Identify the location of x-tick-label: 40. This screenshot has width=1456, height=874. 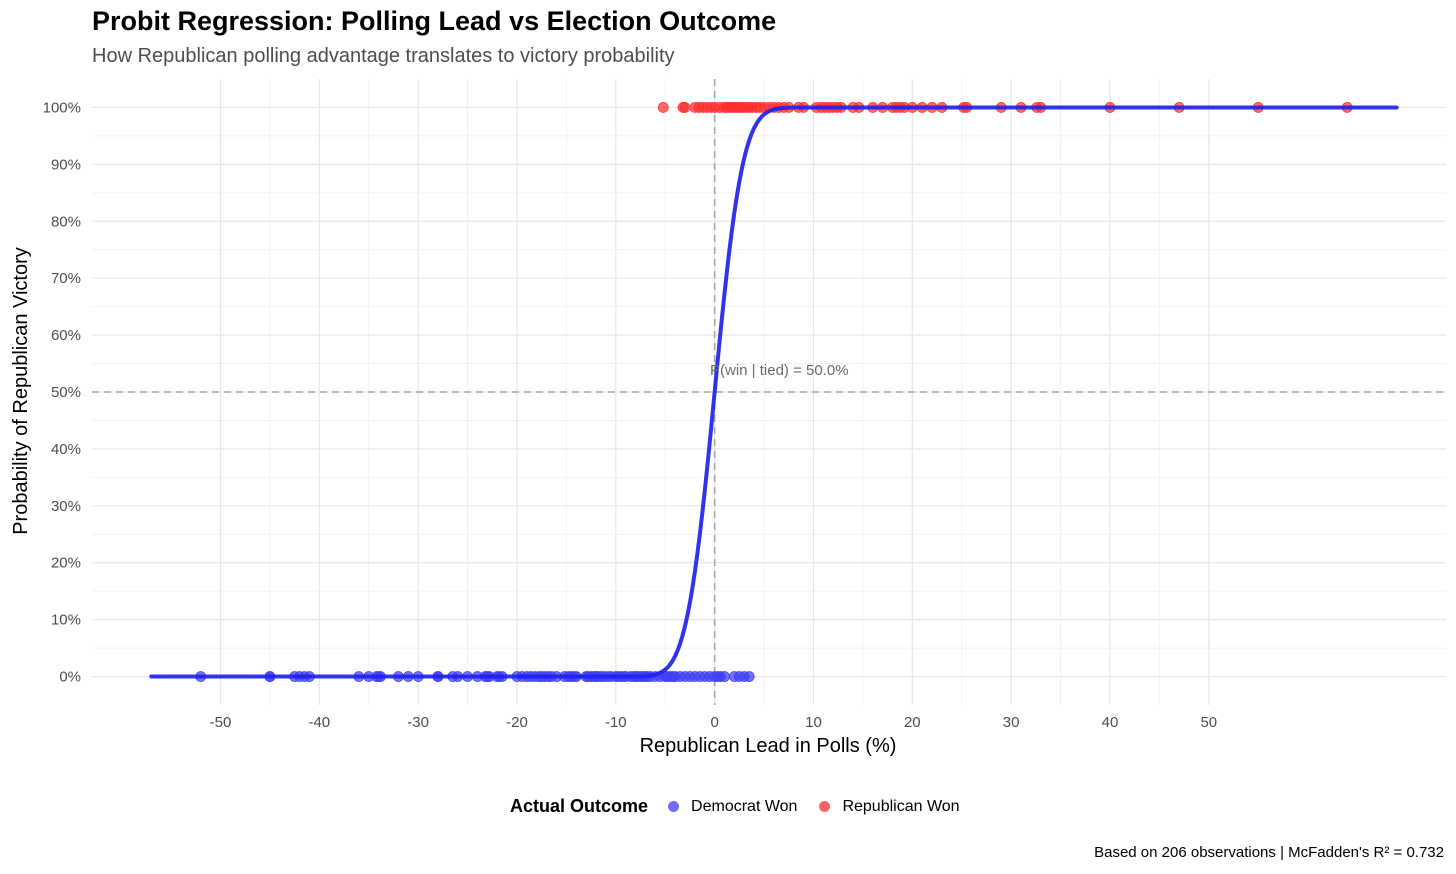
(1110, 722).